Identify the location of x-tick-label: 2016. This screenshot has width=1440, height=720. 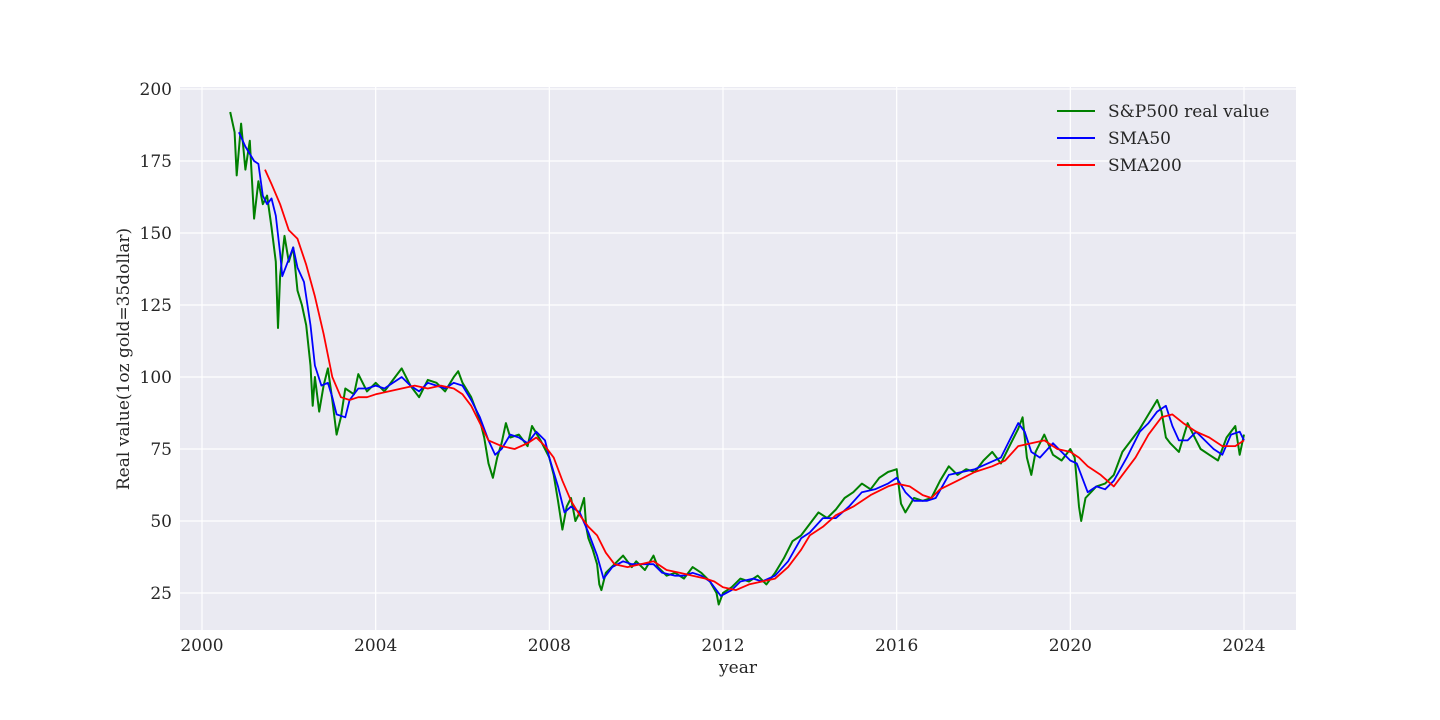
(896, 646).